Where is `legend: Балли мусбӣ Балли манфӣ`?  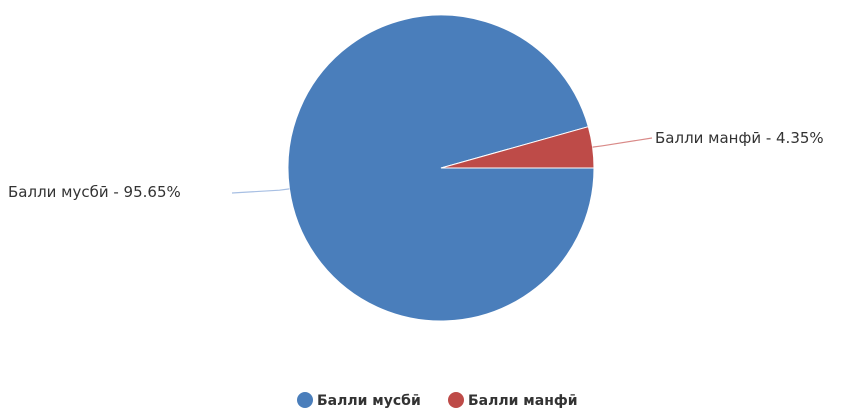 legend: Балли мусбӣ Балли манфӣ is located at coordinates (437, 400).